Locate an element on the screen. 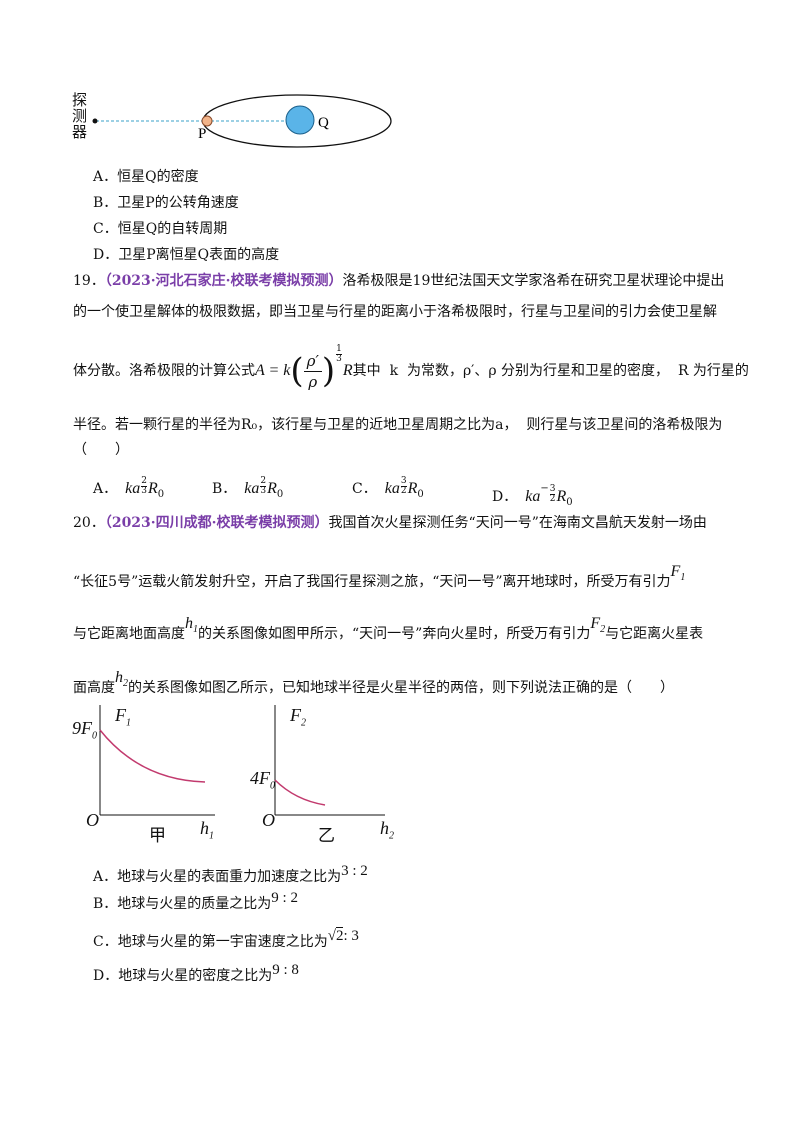 The image size is (800, 1132). option: A． ka 2 3 R0 is located at coordinates (128, 492).